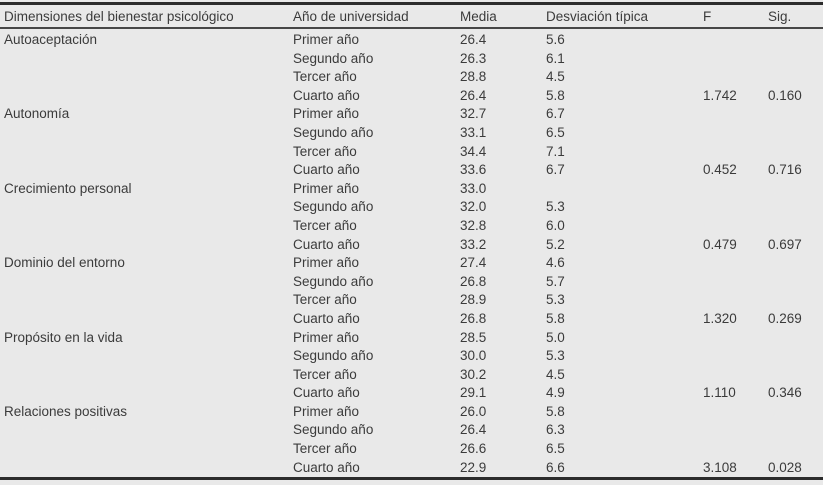 Image resolution: width=823 pixels, height=485 pixels. I want to click on sd-cell: 4.5, so click(555, 77).